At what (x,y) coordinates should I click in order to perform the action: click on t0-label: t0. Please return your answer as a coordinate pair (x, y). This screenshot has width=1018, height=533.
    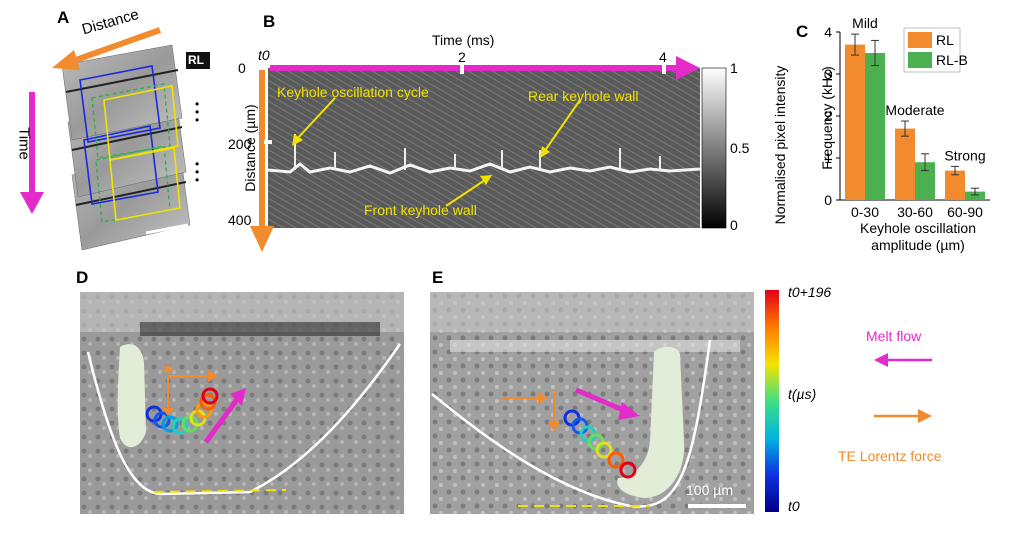
    Looking at the image, I should click on (264, 55).